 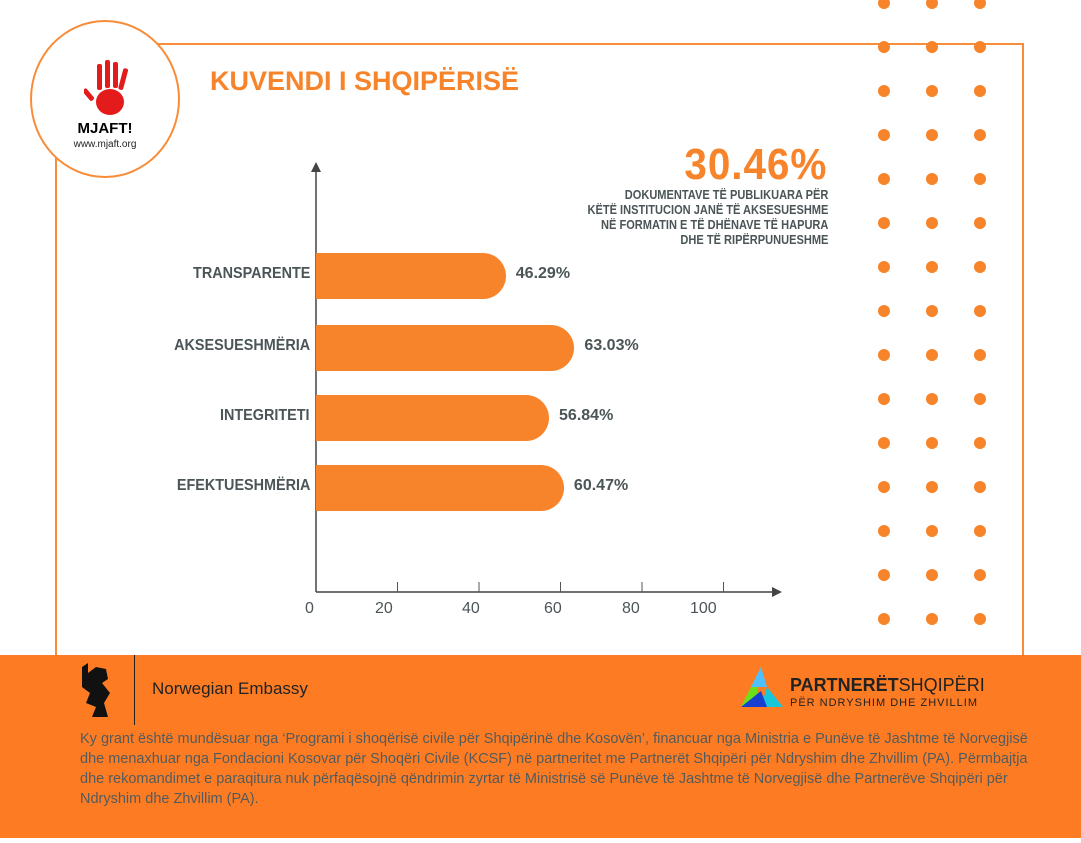 I want to click on desc-line: DOKUMENTAVE TË PUBLIKUARA PËR, so click(x=726, y=194).